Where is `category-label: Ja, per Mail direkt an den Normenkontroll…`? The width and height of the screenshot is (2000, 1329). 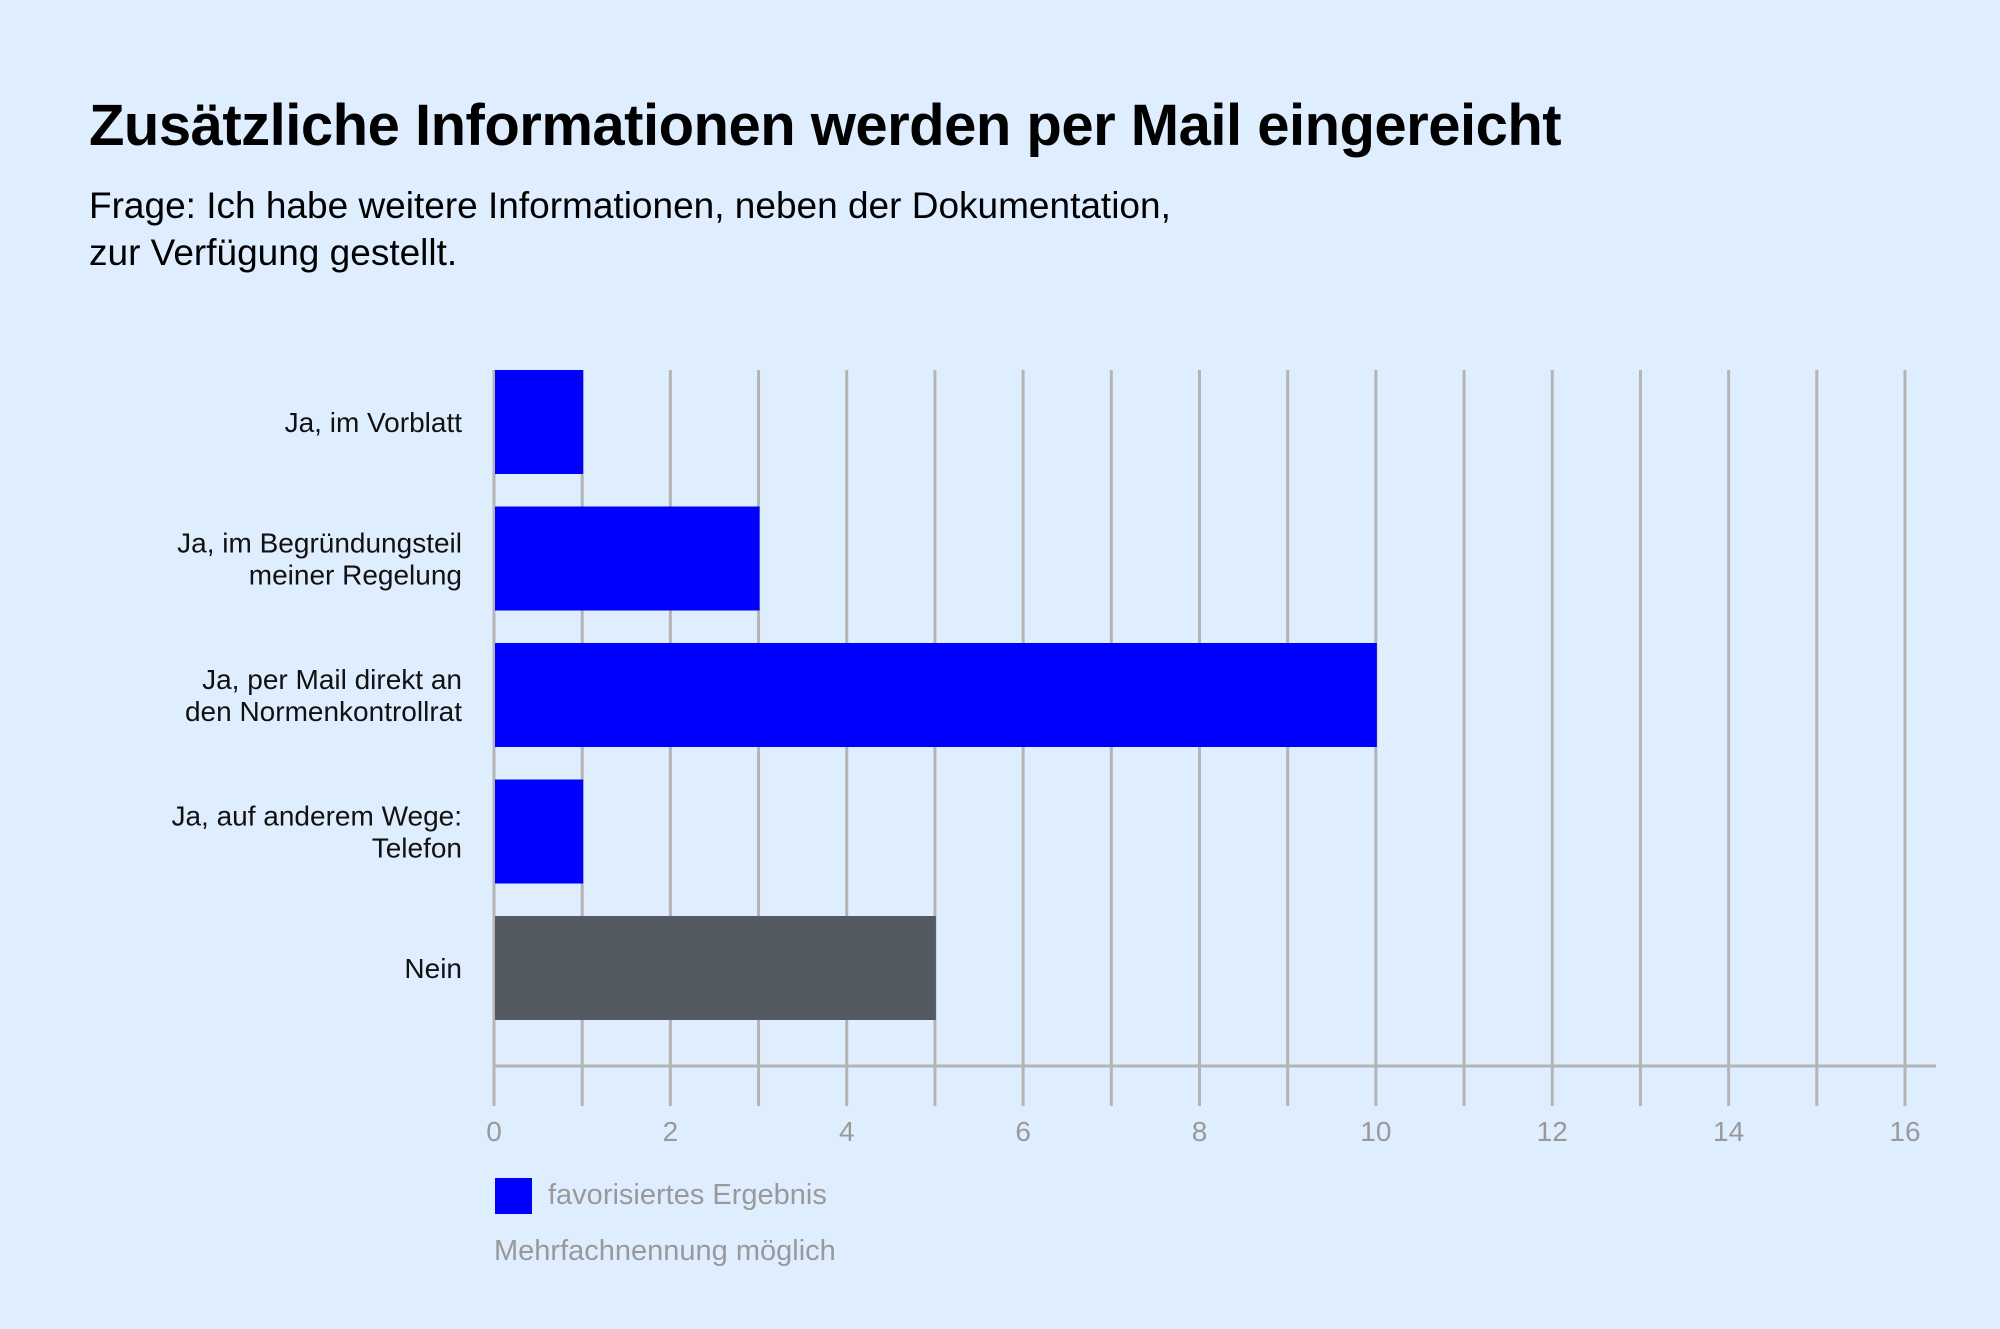
category-label: Ja, per Mail direkt an den Normenkontroll… is located at coordinates (323, 695).